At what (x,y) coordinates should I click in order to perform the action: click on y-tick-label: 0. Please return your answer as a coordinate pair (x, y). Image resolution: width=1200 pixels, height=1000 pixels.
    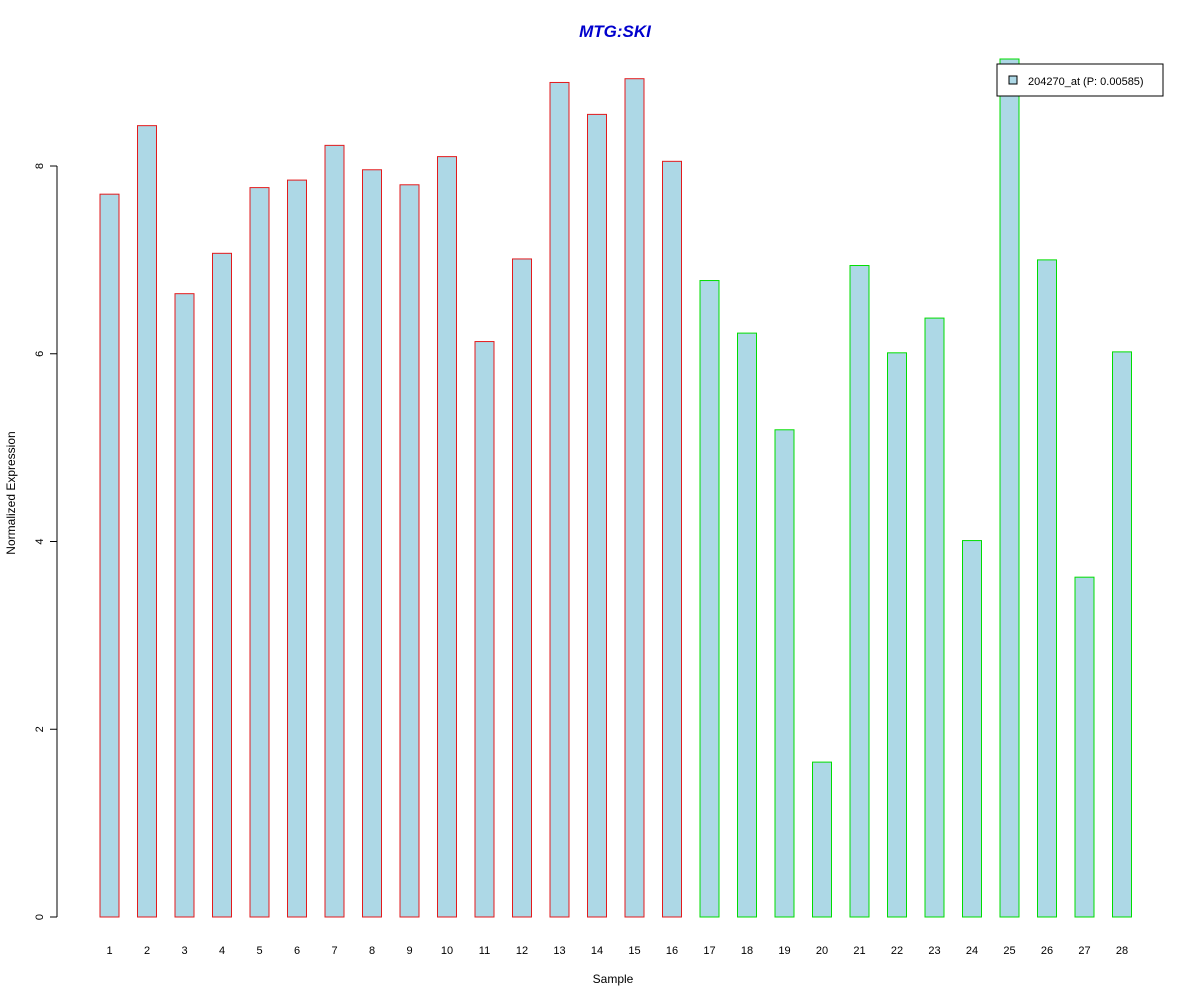
    Looking at the image, I should click on (40, 917).